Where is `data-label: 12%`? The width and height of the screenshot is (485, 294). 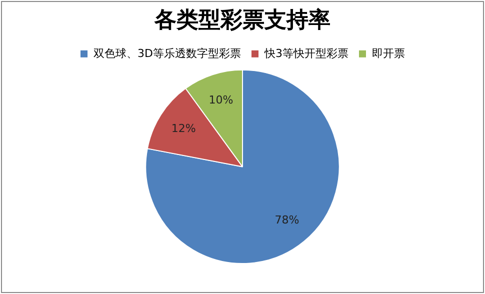
data-label: 12% is located at coordinates (183, 129).